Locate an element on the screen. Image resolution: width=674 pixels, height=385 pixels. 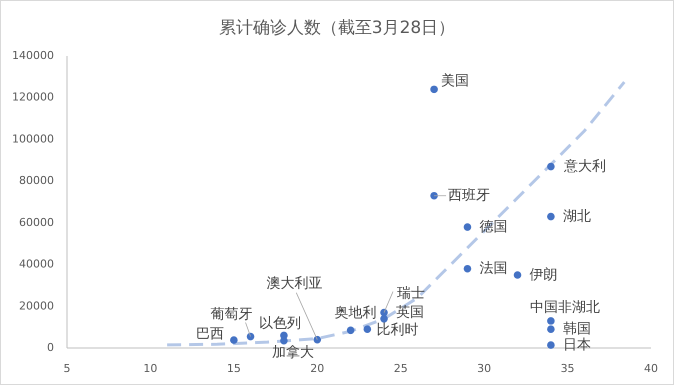
annotation: 奥地利 is located at coordinates (355, 313).